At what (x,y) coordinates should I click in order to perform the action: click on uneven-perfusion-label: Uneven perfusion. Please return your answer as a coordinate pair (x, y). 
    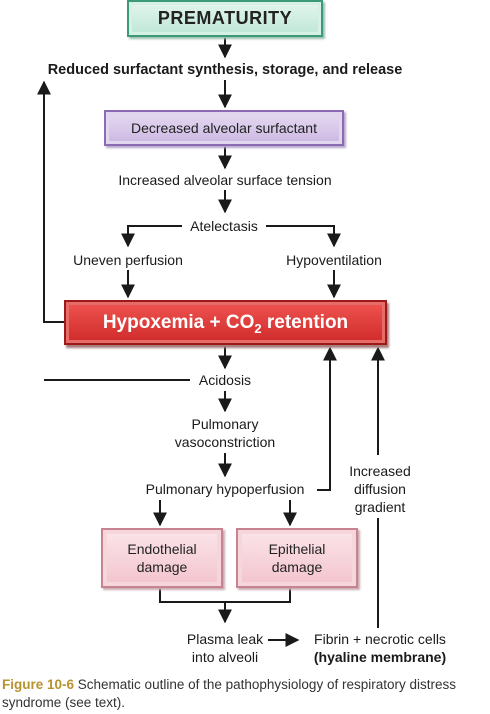
    Looking at the image, I should click on (128, 260).